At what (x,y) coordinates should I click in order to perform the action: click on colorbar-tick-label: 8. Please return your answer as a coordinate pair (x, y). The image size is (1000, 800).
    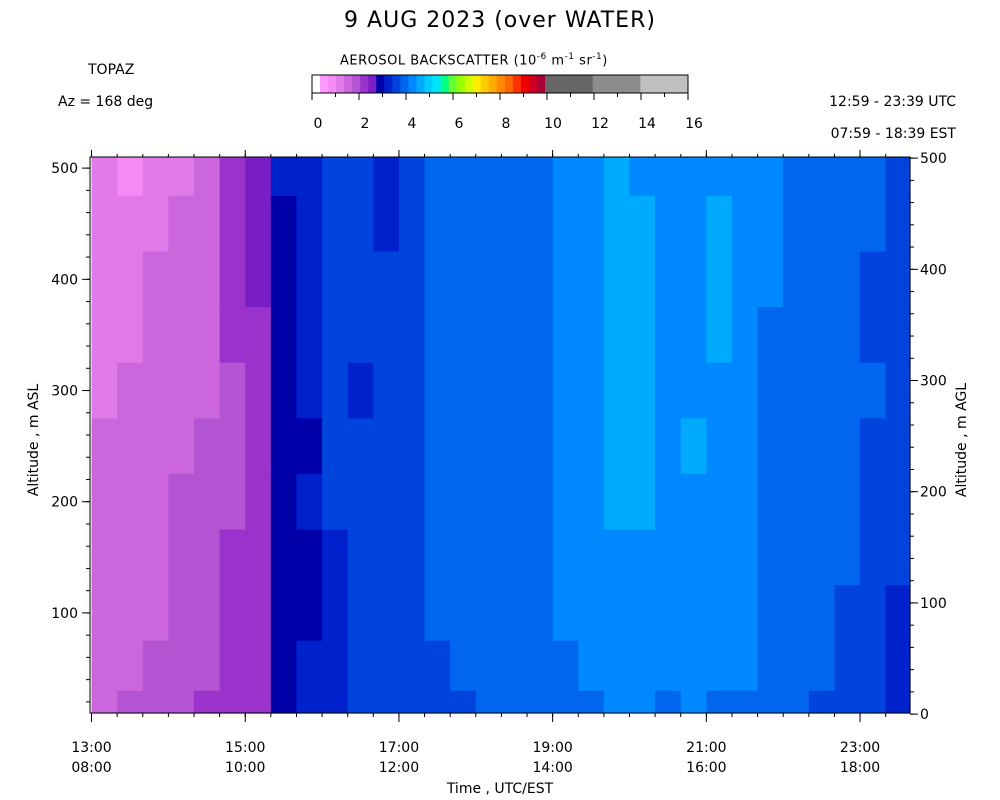
    Looking at the image, I should click on (506, 124).